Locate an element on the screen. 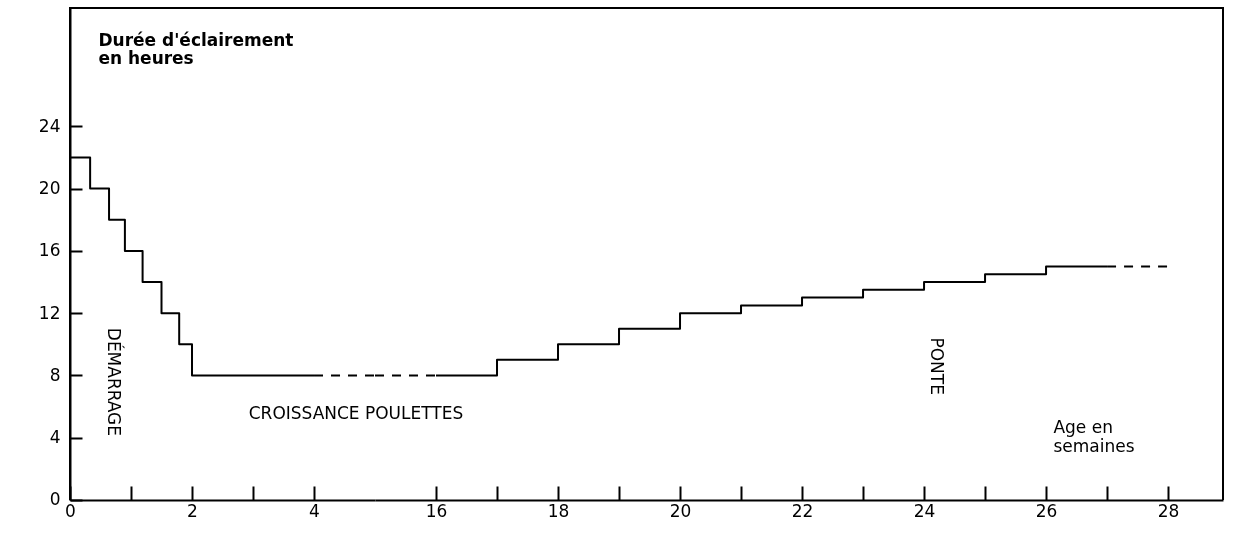 The image size is (1234, 544). x-tick-label: 2 is located at coordinates (192, 511).